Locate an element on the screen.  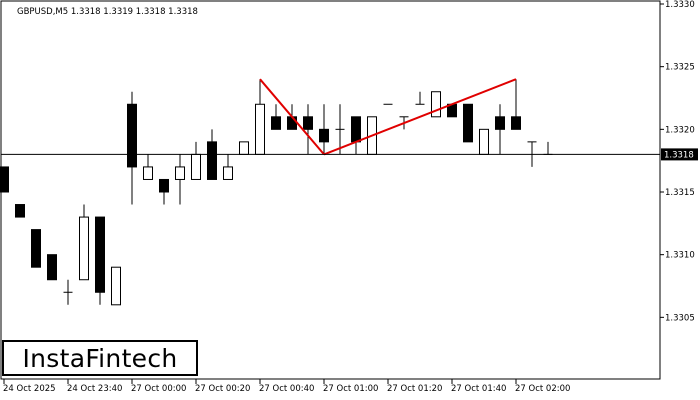
x-tick-label: 27 Oct 00:00 is located at coordinates (158, 389).